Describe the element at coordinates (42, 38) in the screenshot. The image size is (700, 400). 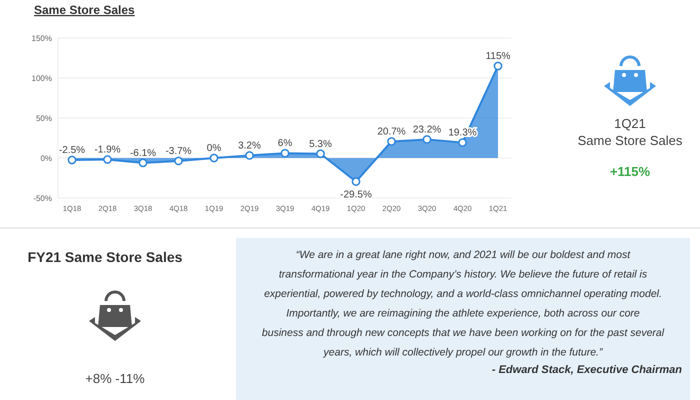
I see `y-tick-label: 150%` at that location.